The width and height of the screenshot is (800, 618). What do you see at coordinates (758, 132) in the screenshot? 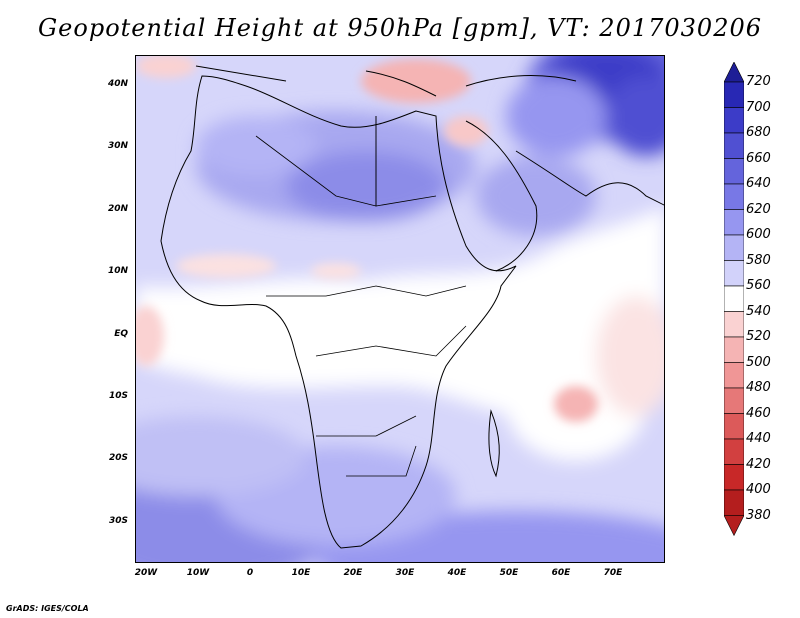
I see `colorbar-tick-label: 680` at bounding box center [758, 132].